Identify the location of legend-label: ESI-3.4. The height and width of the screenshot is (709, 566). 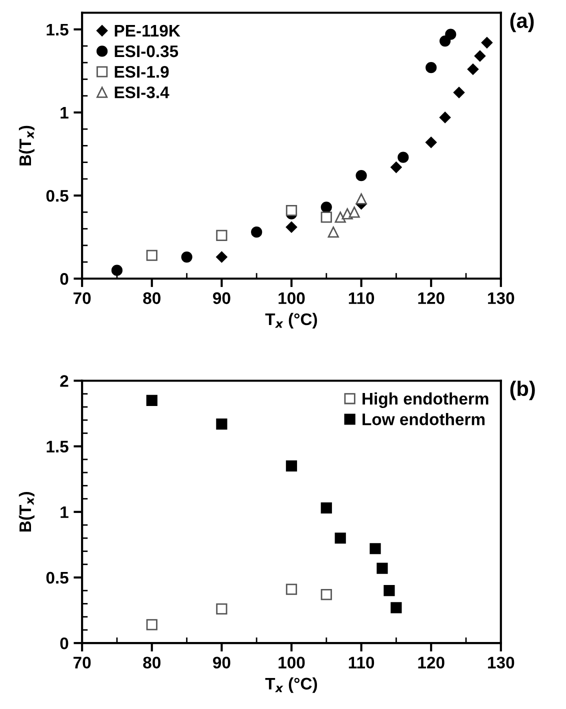
(142, 92).